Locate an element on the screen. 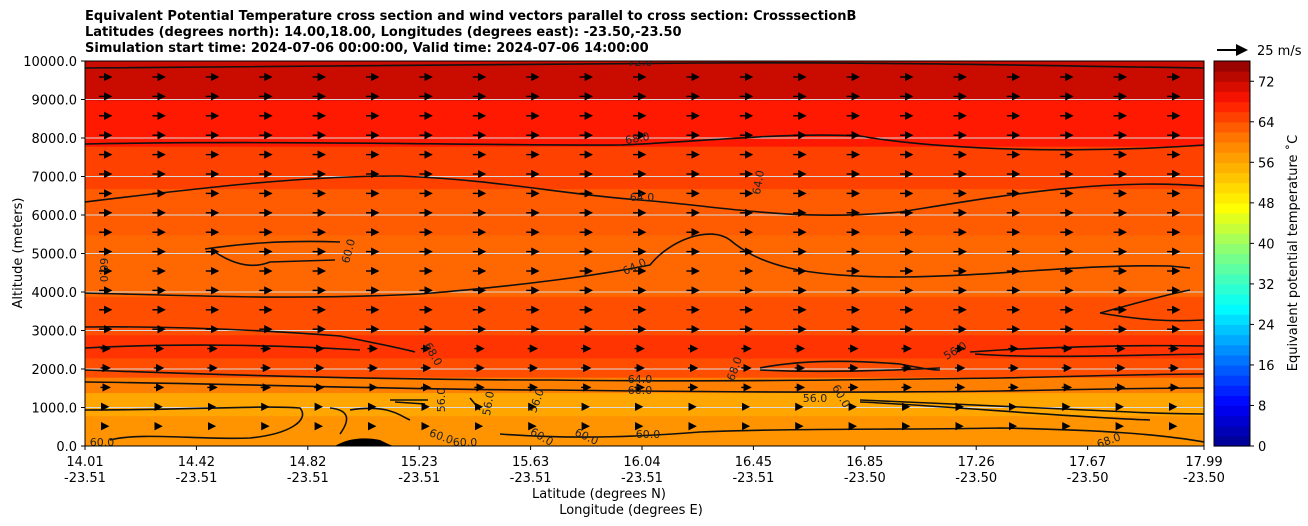  x-tick-lon-5: -23.51 is located at coordinates (642, 478).